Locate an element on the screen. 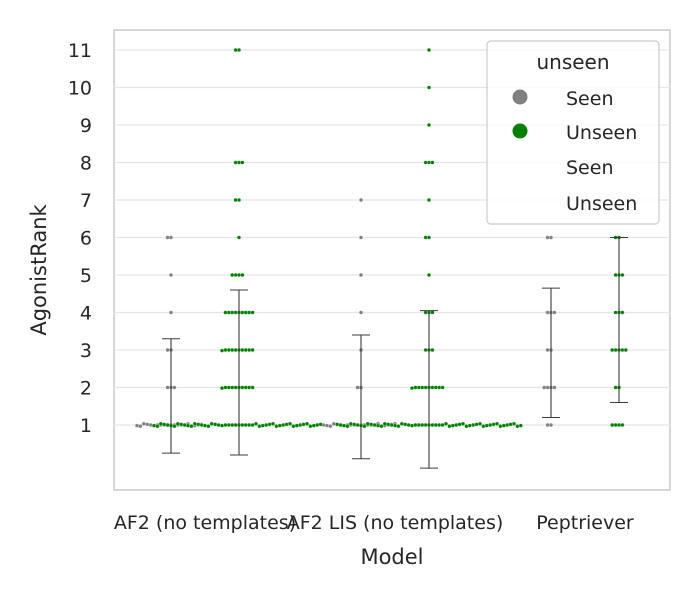 This screenshot has height=600, width=700. y-tick-label: 11 is located at coordinates (80, 51).